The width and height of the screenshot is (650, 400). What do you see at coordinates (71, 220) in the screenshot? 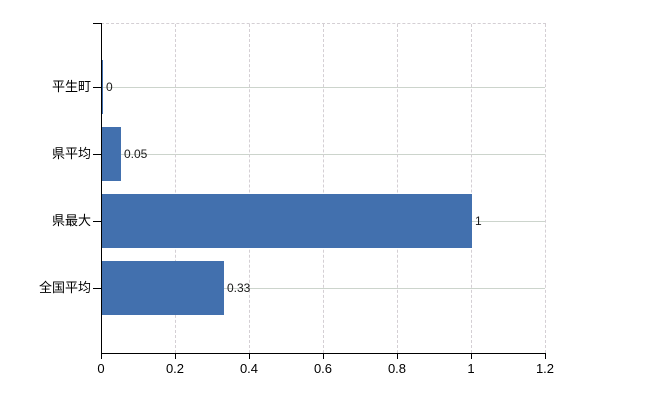
I see `category-label: 県最大` at bounding box center [71, 220].